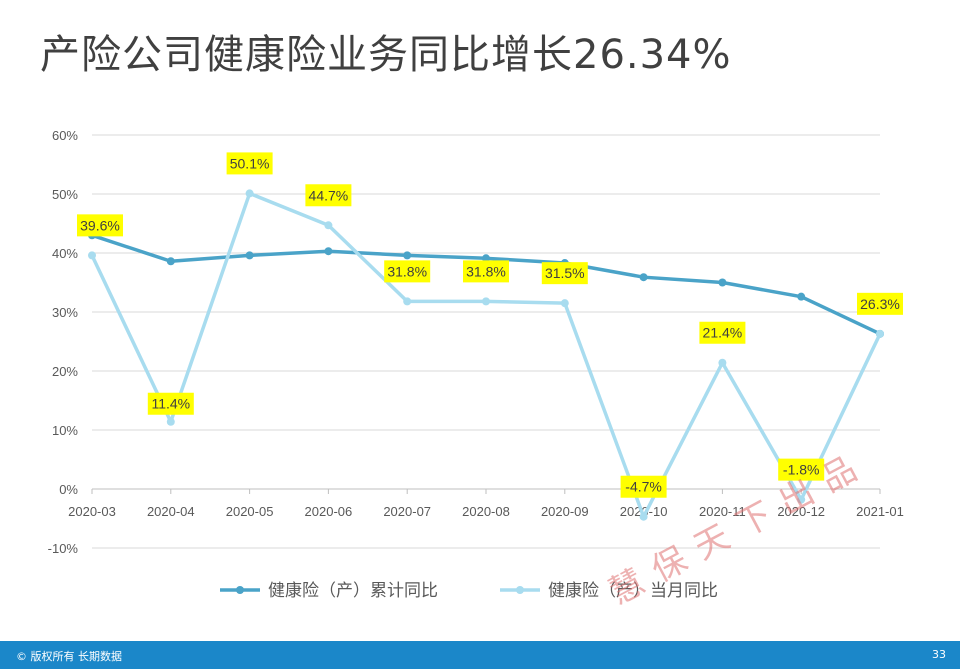 This screenshot has width=960, height=669. What do you see at coordinates (801, 511) in the screenshot?
I see `x-tick-label: 2020-12` at bounding box center [801, 511].